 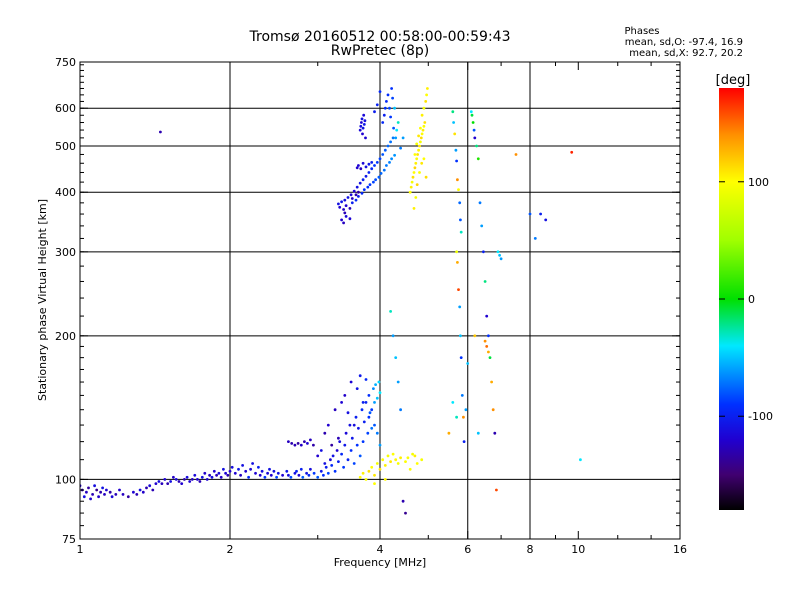 What do you see at coordinates (69, 539) in the screenshot?
I see `y-tick-label: 75` at bounding box center [69, 539].